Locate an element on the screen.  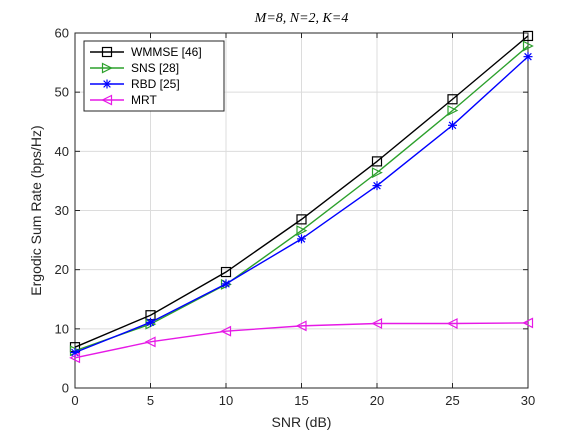
x-tick-label: 10 is located at coordinates (226, 400).